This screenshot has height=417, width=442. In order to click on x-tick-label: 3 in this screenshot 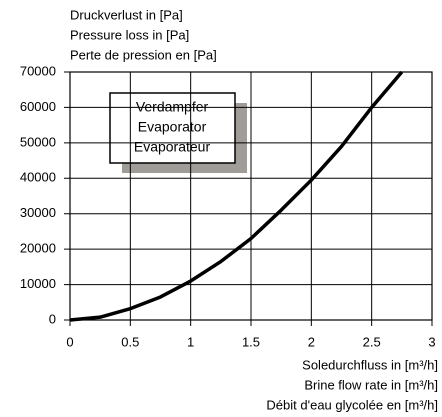, I will do `click(431, 341)`.